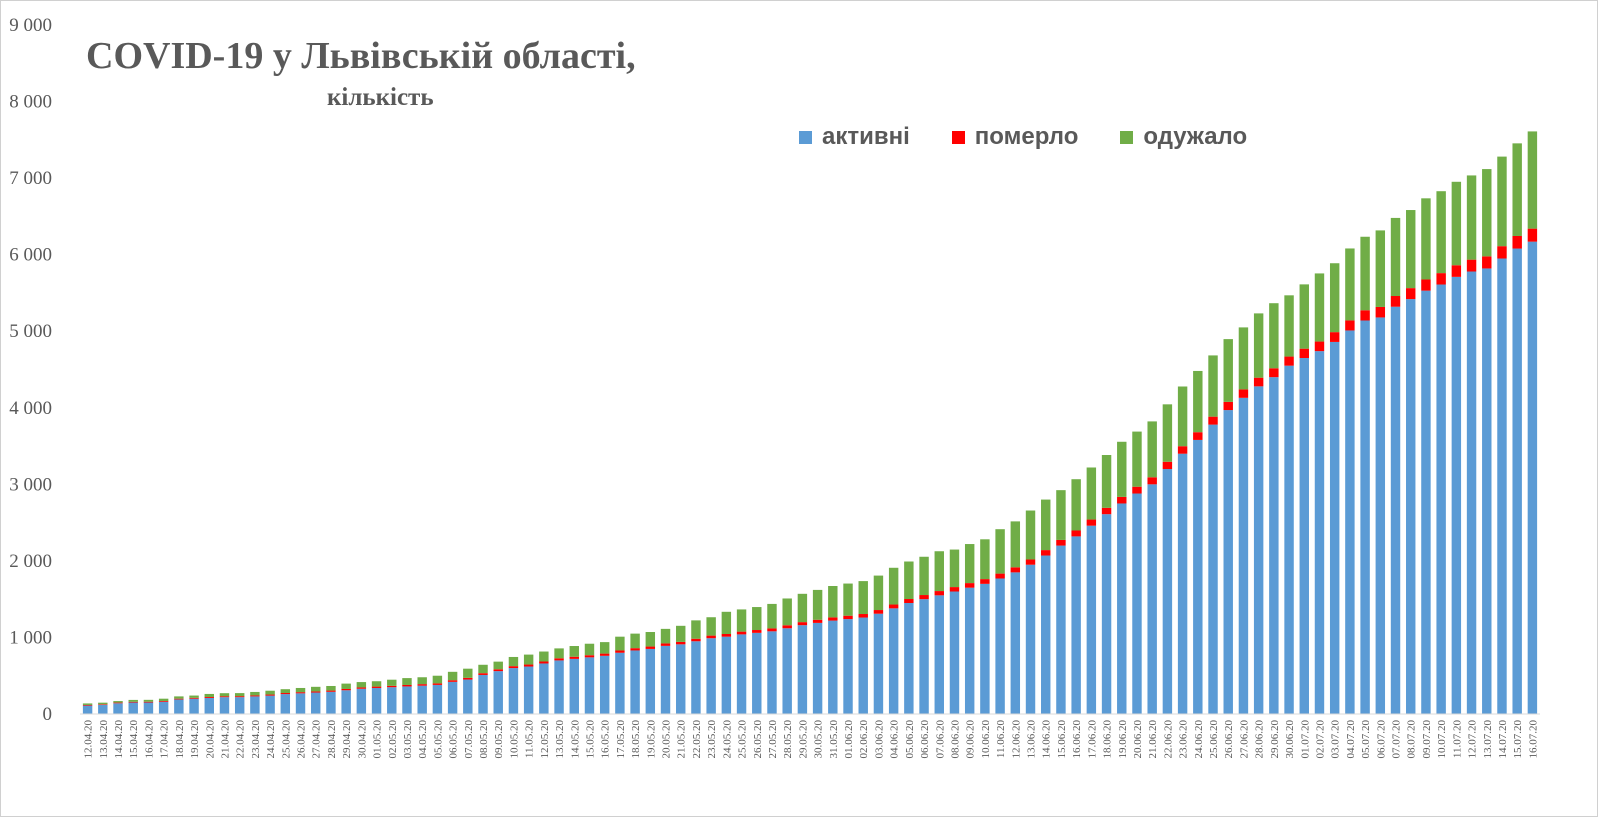 This screenshot has width=1600, height=819. What do you see at coordinates (1199, 739) in the screenshot?
I see `x-tick-label: 24.06.20` at bounding box center [1199, 739].